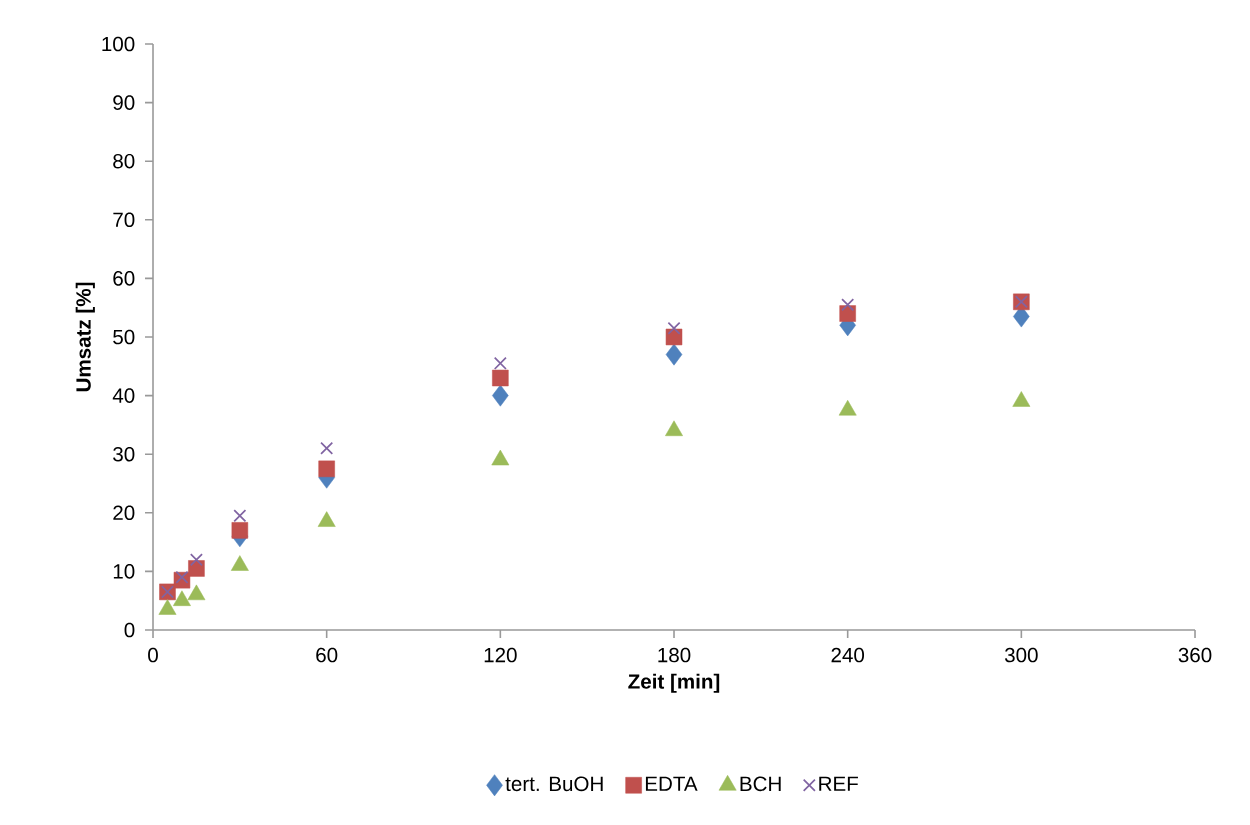 The height and width of the screenshot is (825, 1250). What do you see at coordinates (760, 784) in the screenshot?
I see `legend-label: BCH` at bounding box center [760, 784].